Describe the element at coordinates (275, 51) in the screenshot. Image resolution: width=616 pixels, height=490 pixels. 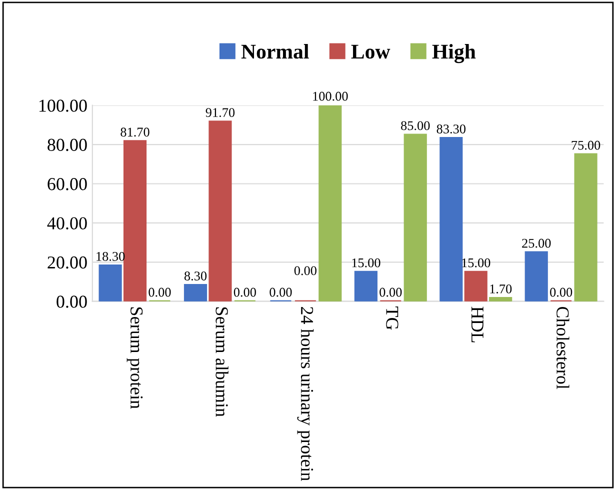
I see `legend-label: Normal` at that location.